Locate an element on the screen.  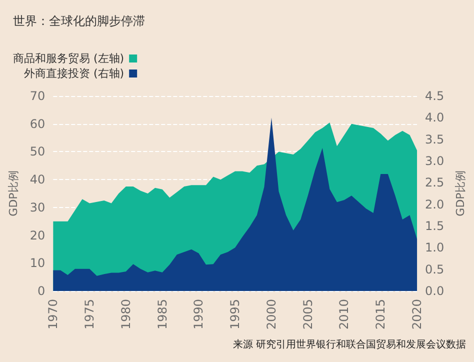
y2-tick-label: 1.5 is located at coordinates (434, 226).